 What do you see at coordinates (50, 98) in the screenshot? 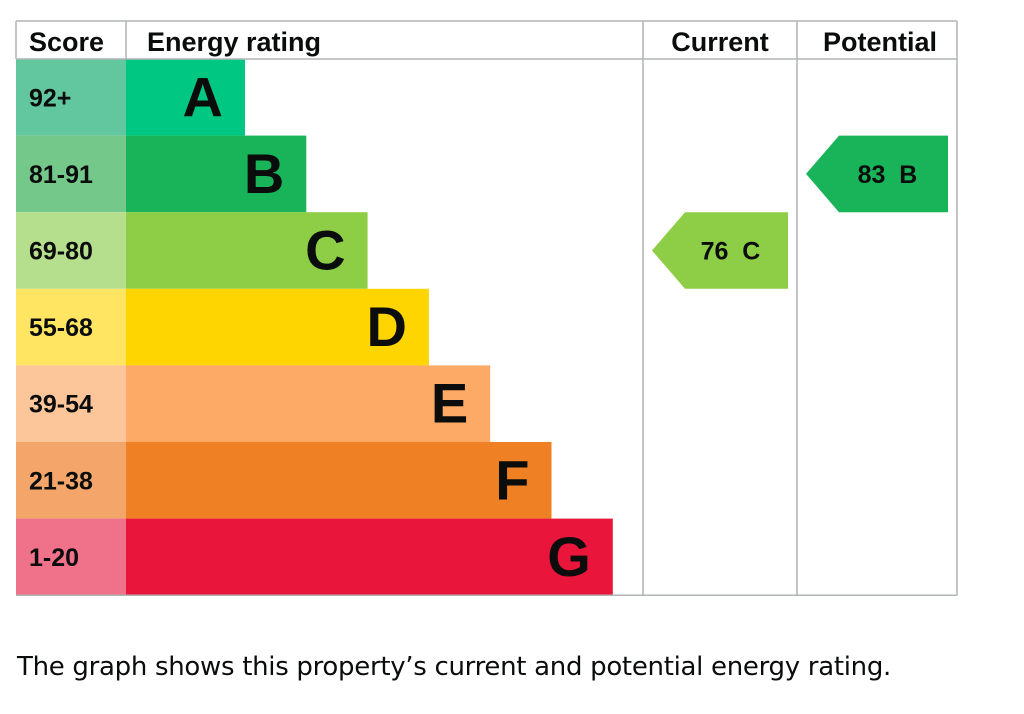
I see `score-label-a: 92+` at bounding box center [50, 98].